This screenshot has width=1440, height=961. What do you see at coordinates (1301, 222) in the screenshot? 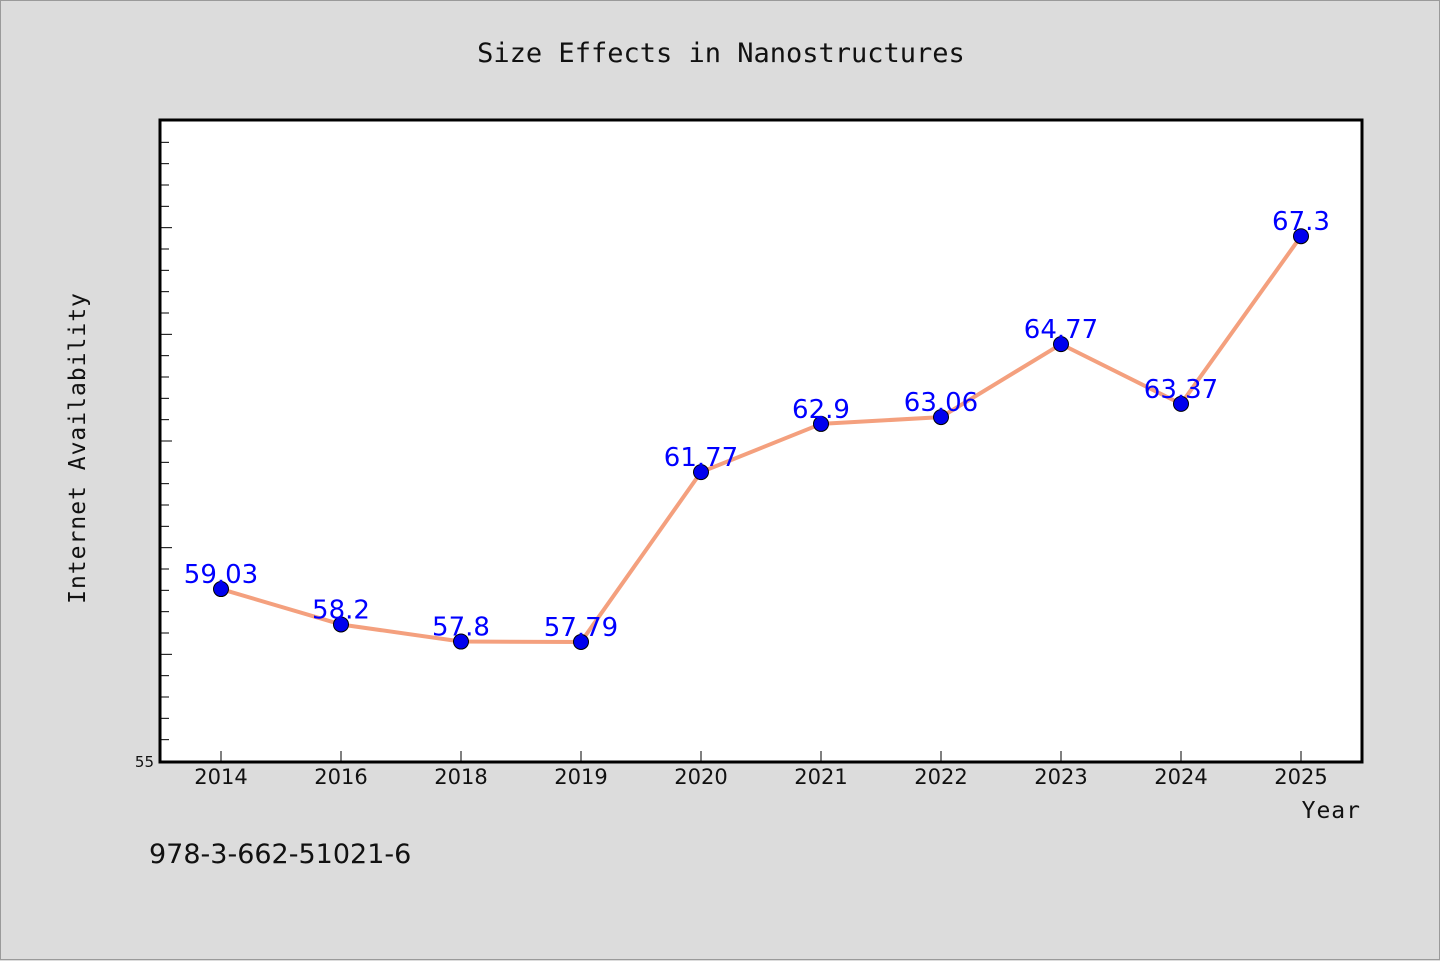
I see `data-label: 67.3` at bounding box center [1301, 222].